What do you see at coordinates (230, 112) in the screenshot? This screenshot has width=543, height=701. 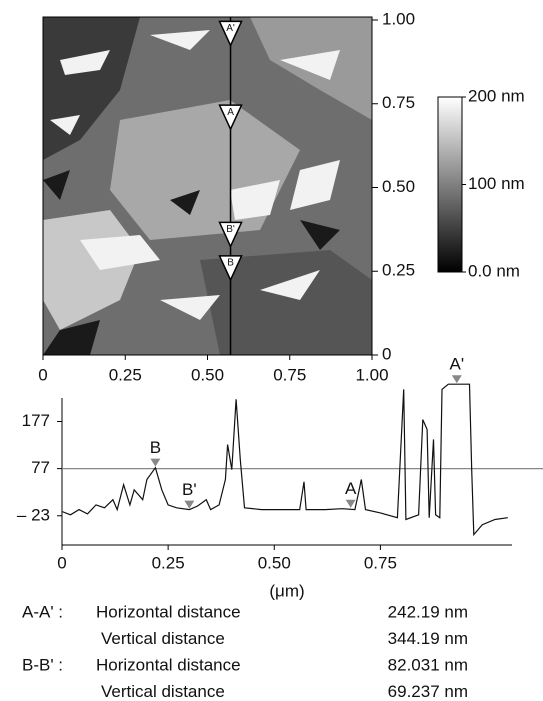 I see `marker-label: A` at bounding box center [230, 112].